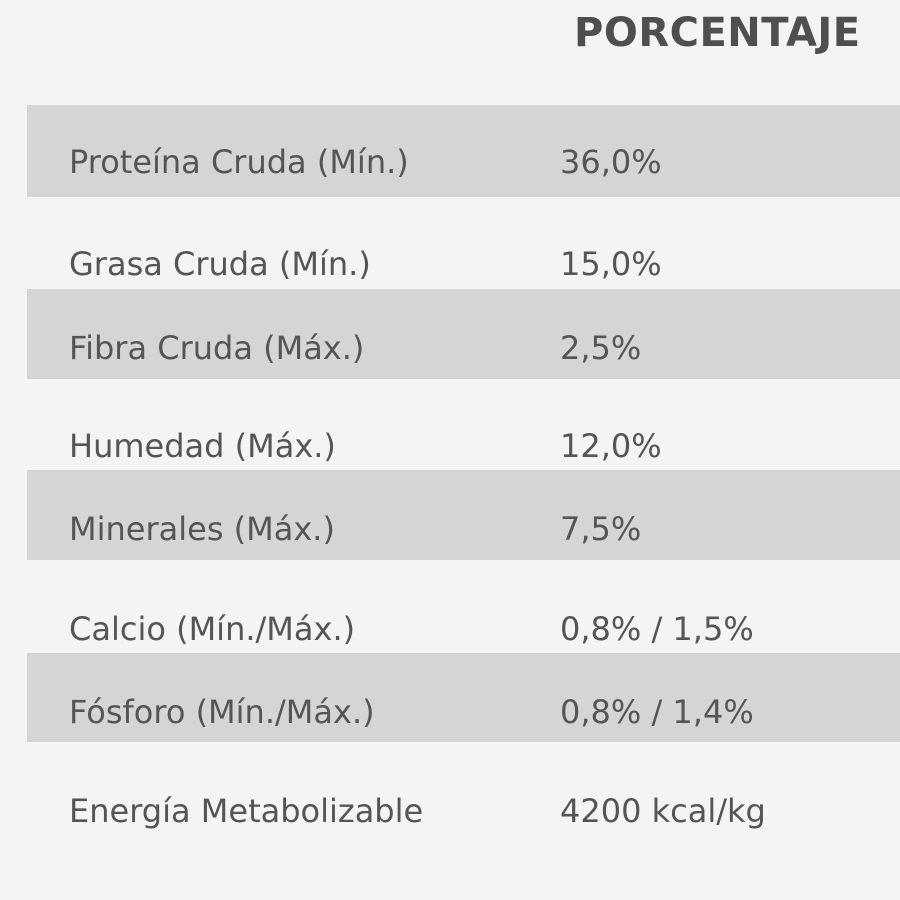 The width and height of the screenshot is (900, 900). Describe the element at coordinates (463, 606) in the screenshot. I see `table-row: Calcio (Mín./Máx.) 0,8% / 1,5%` at that location.